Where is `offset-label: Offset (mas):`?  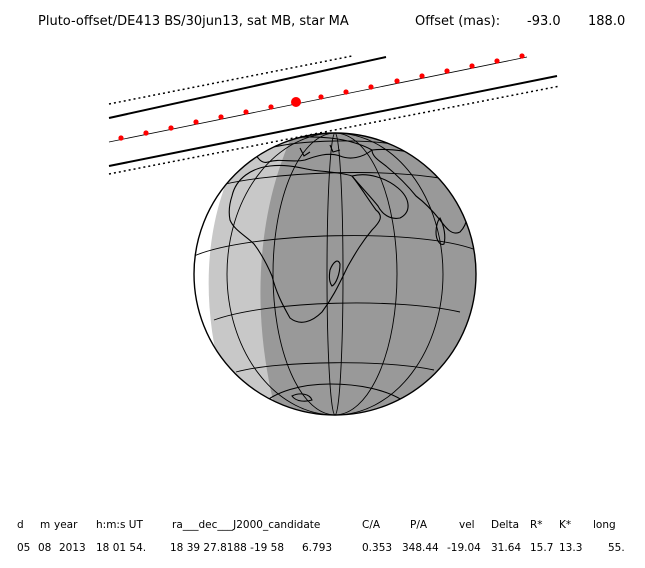 offset-label: Offset (mas): is located at coordinates (458, 21).